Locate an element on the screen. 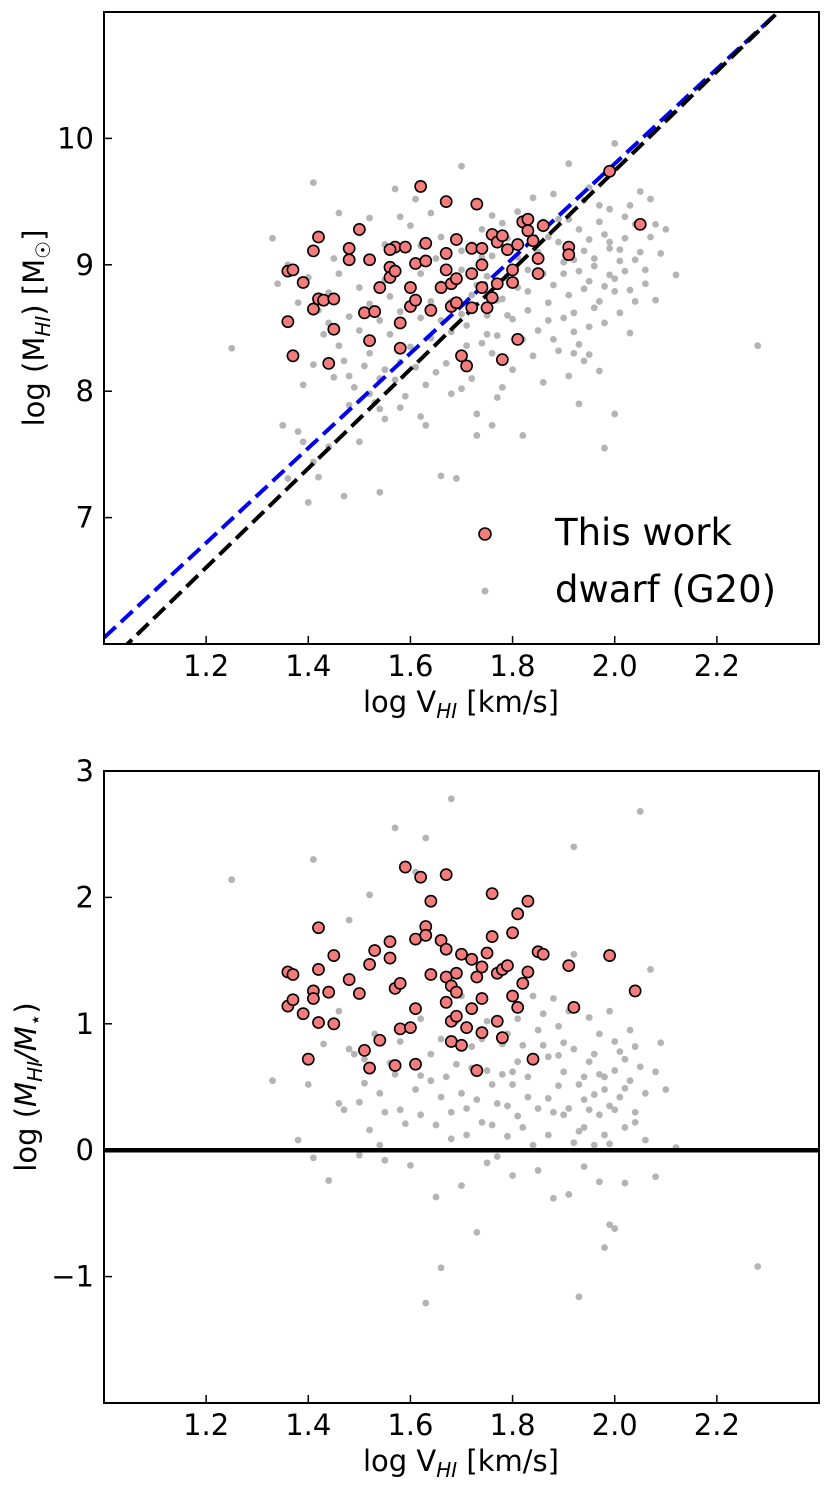 This screenshot has width=830, height=1491. x-tick-label: 1.2 is located at coordinates (206, 666).